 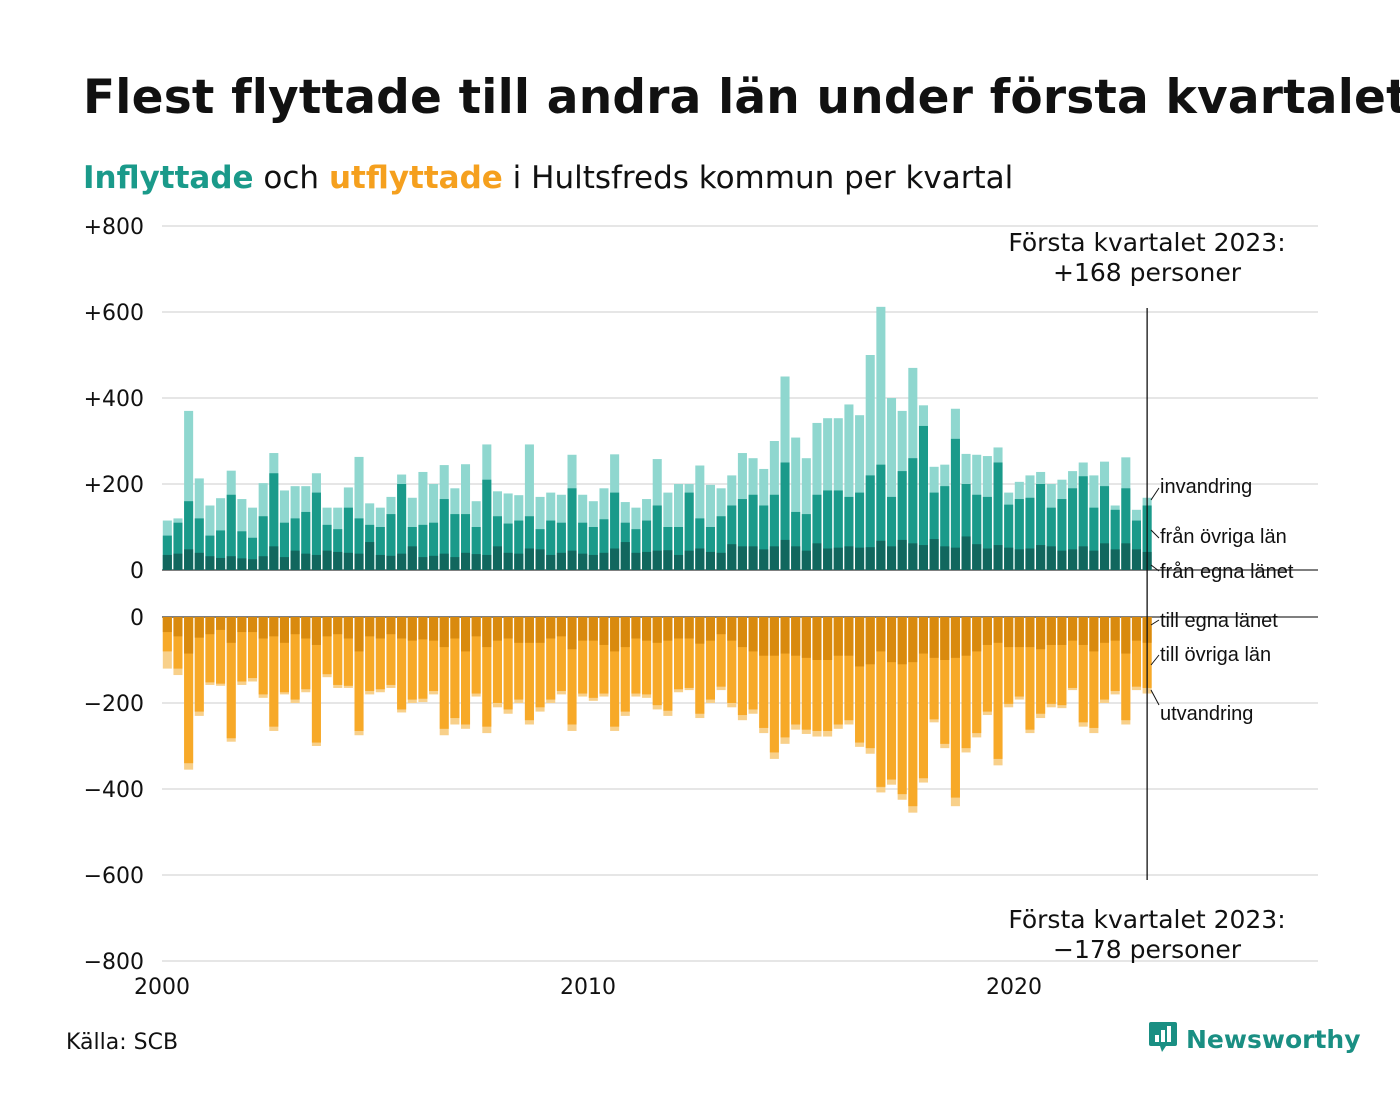 What do you see at coordinates (1206, 487) in the screenshot?
I see `legend-invandring: invandring` at bounding box center [1206, 487].